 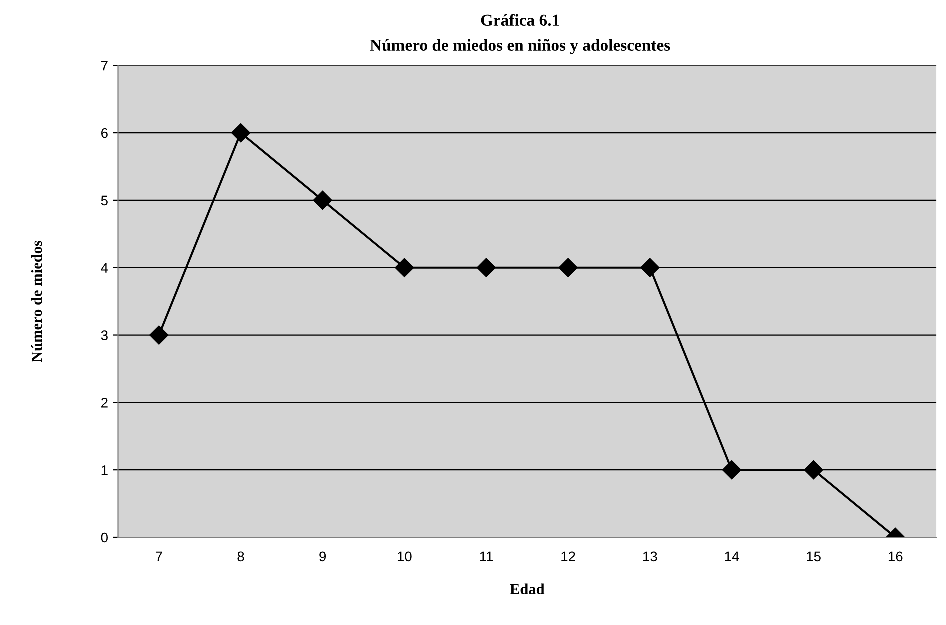 What do you see at coordinates (104, 537) in the screenshot?
I see `y-tick-label: 0` at bounding box center [104, 537].